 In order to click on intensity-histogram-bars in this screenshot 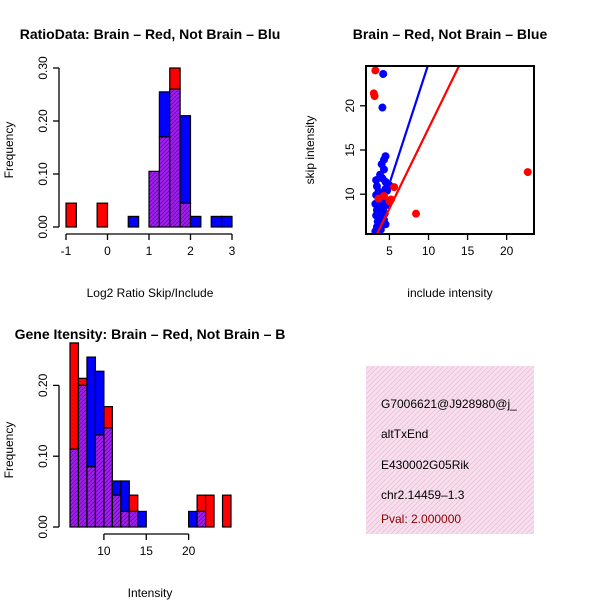, I will do `click(150, 435)`.